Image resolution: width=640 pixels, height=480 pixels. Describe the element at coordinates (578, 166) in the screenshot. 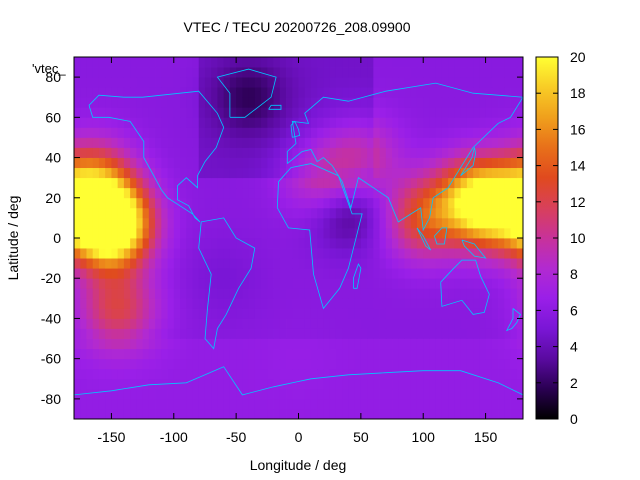

I see `colorbar-tick-label: 14` at that location.